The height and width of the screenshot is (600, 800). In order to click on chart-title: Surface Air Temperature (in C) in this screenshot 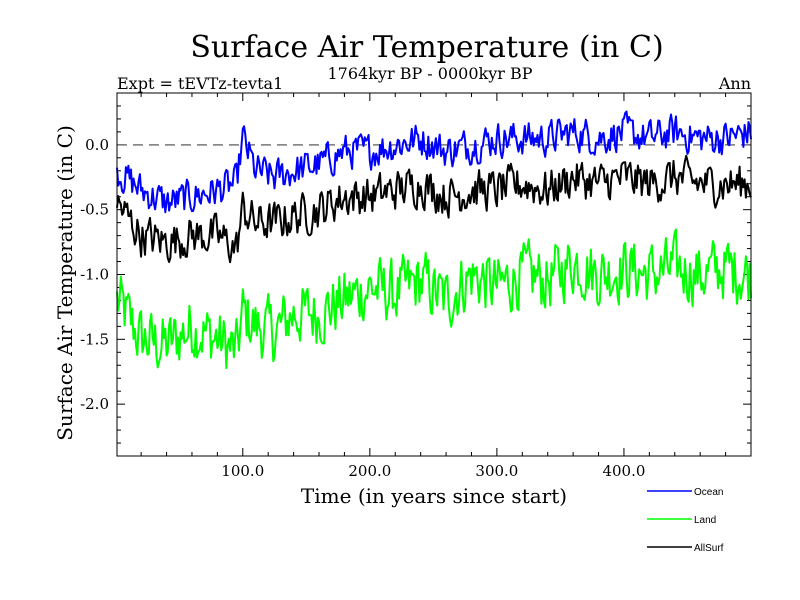, I will do `click(426, 47)`.